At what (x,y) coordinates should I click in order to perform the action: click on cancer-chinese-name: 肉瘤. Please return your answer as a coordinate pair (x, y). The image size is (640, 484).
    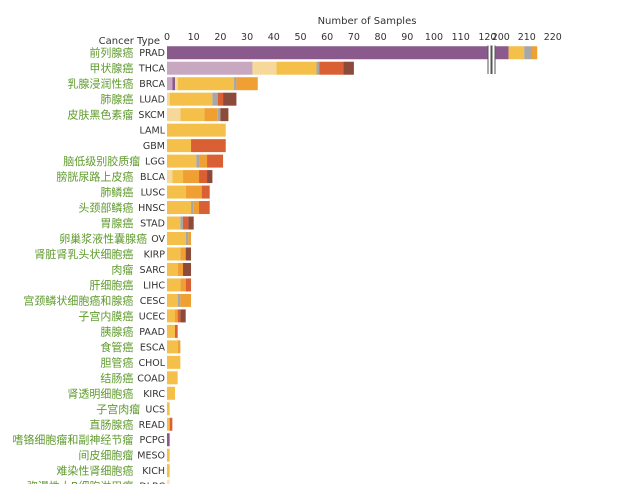
    Looking at the image, I should click on (122, 269).